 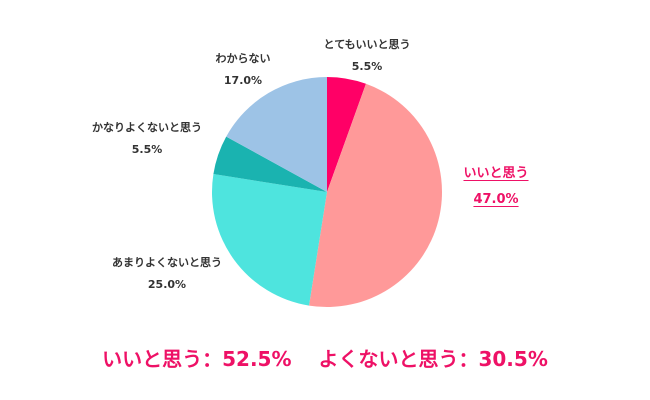 What do you see at coordinates (147, 149) in the screenshot?
I see `label-quite-bad-pct: 5.5%` at bounding box center [147, 149].